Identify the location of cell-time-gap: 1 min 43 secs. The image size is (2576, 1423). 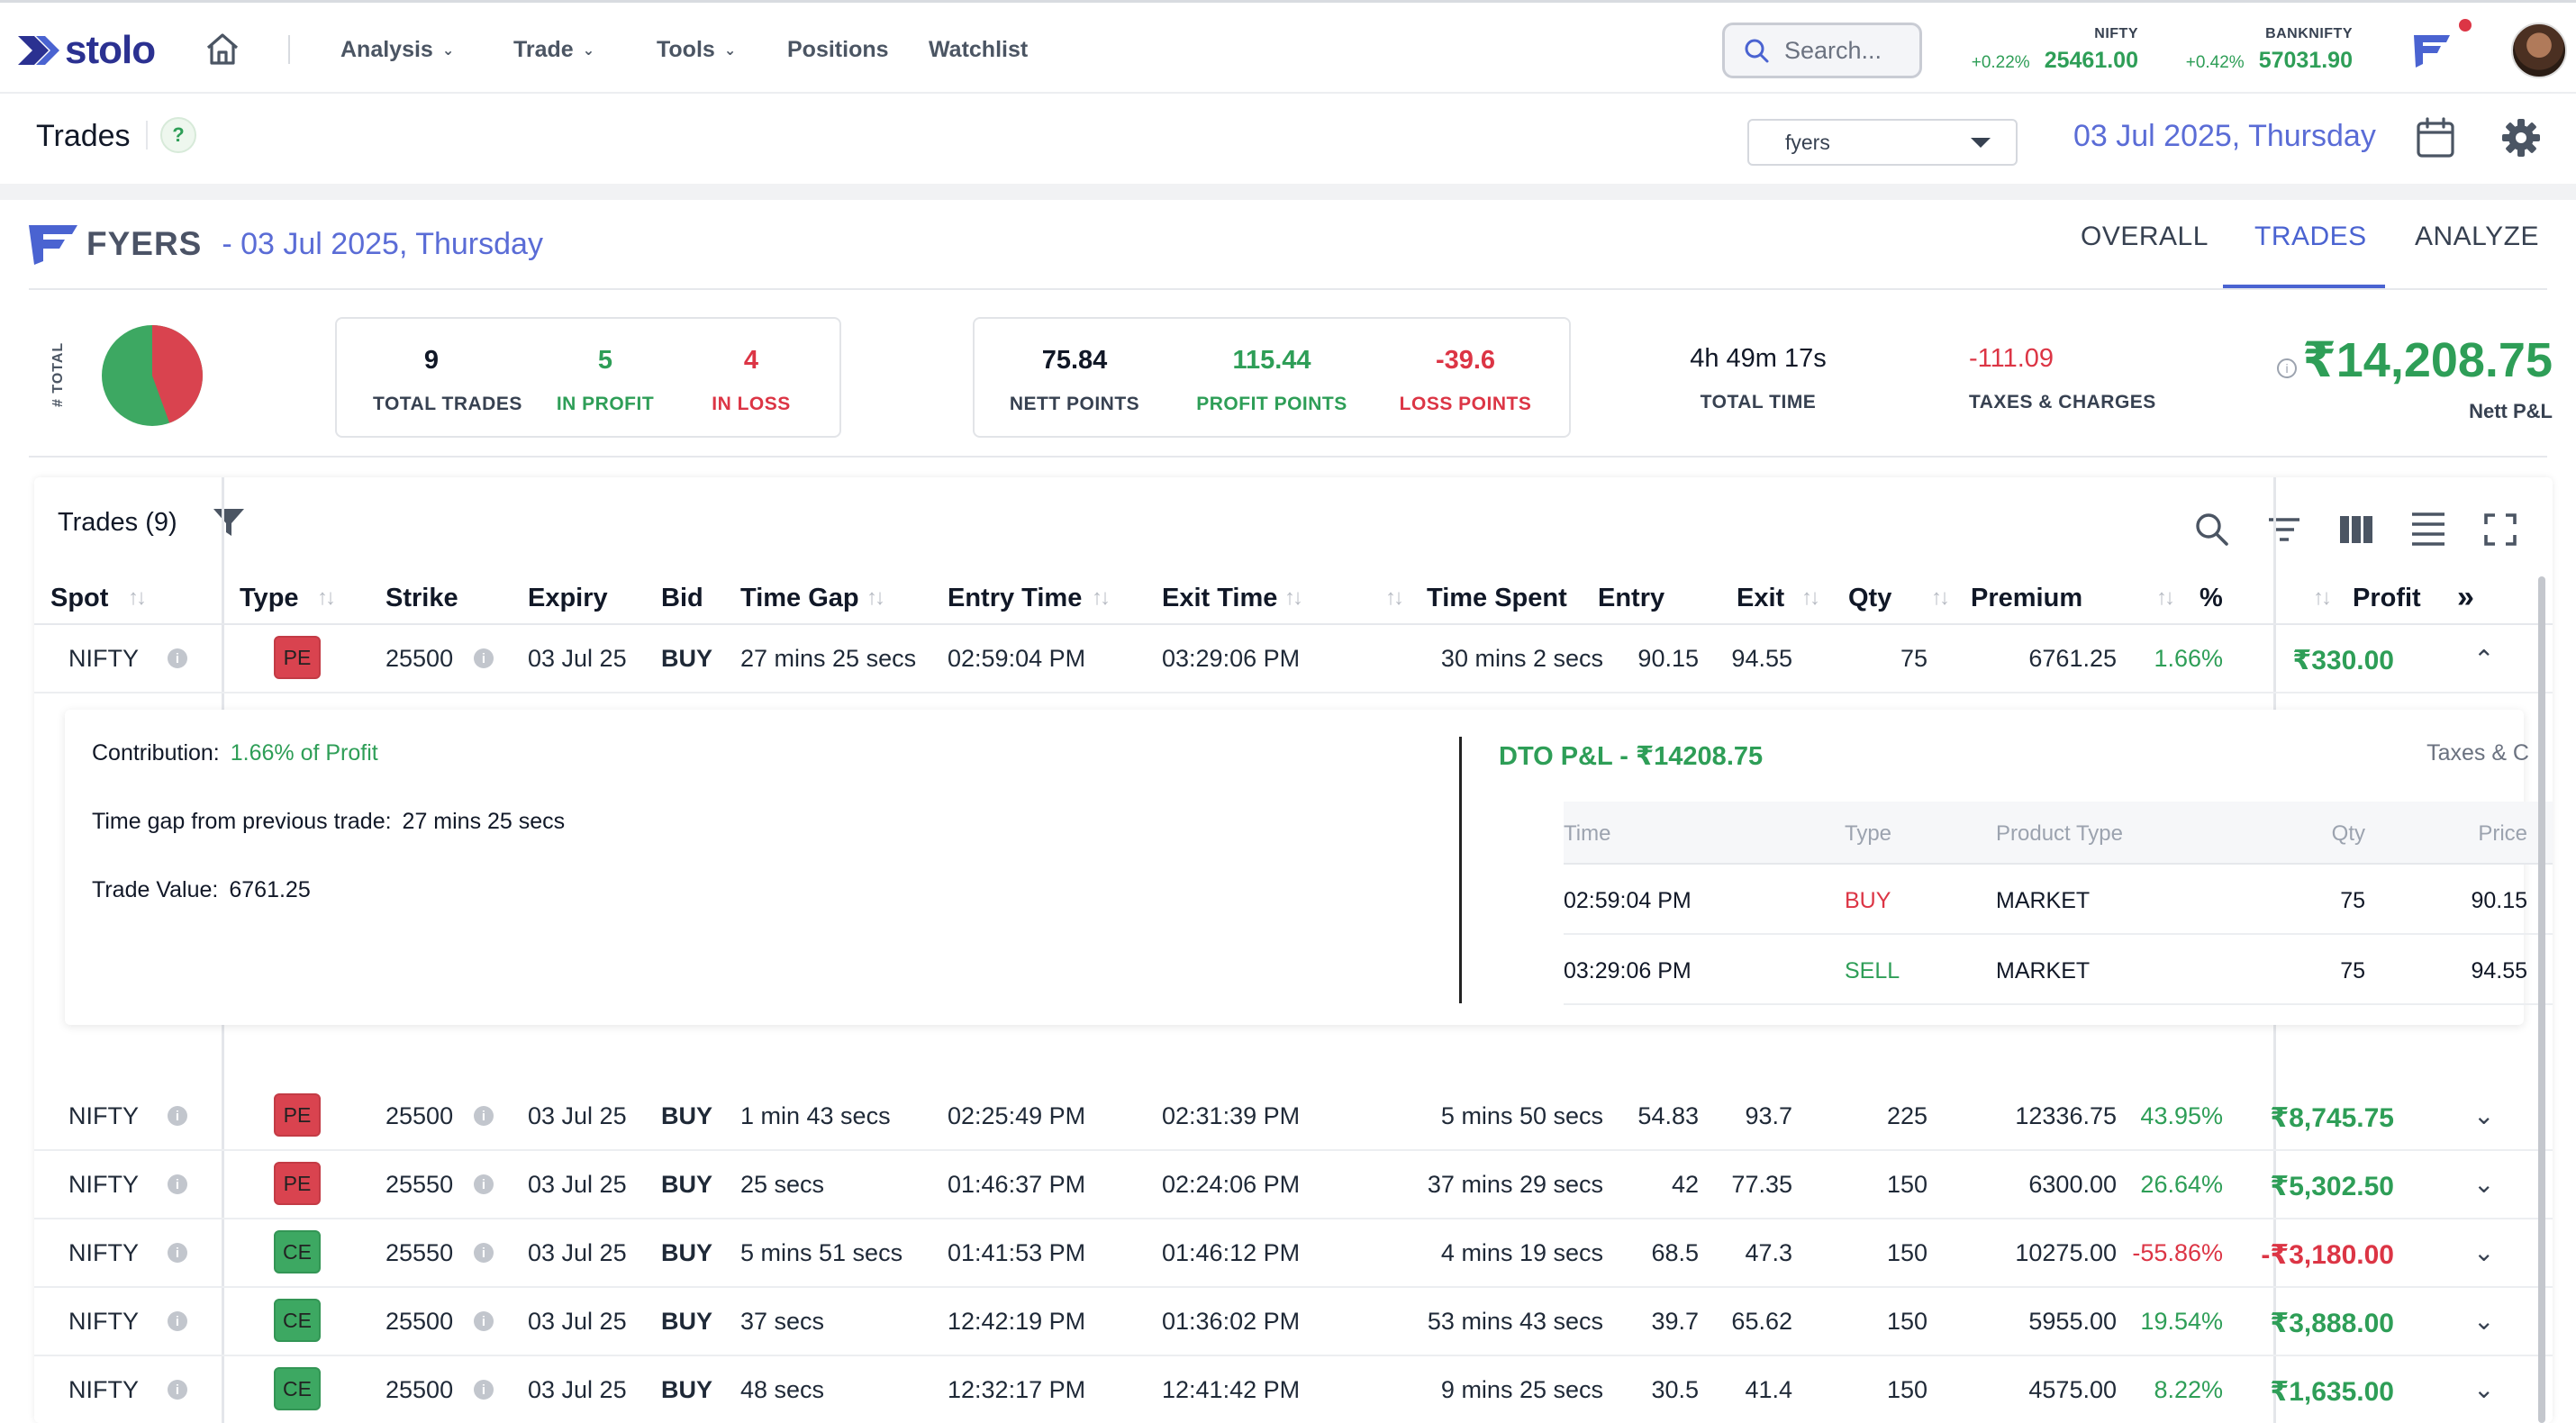
(815, 1115).